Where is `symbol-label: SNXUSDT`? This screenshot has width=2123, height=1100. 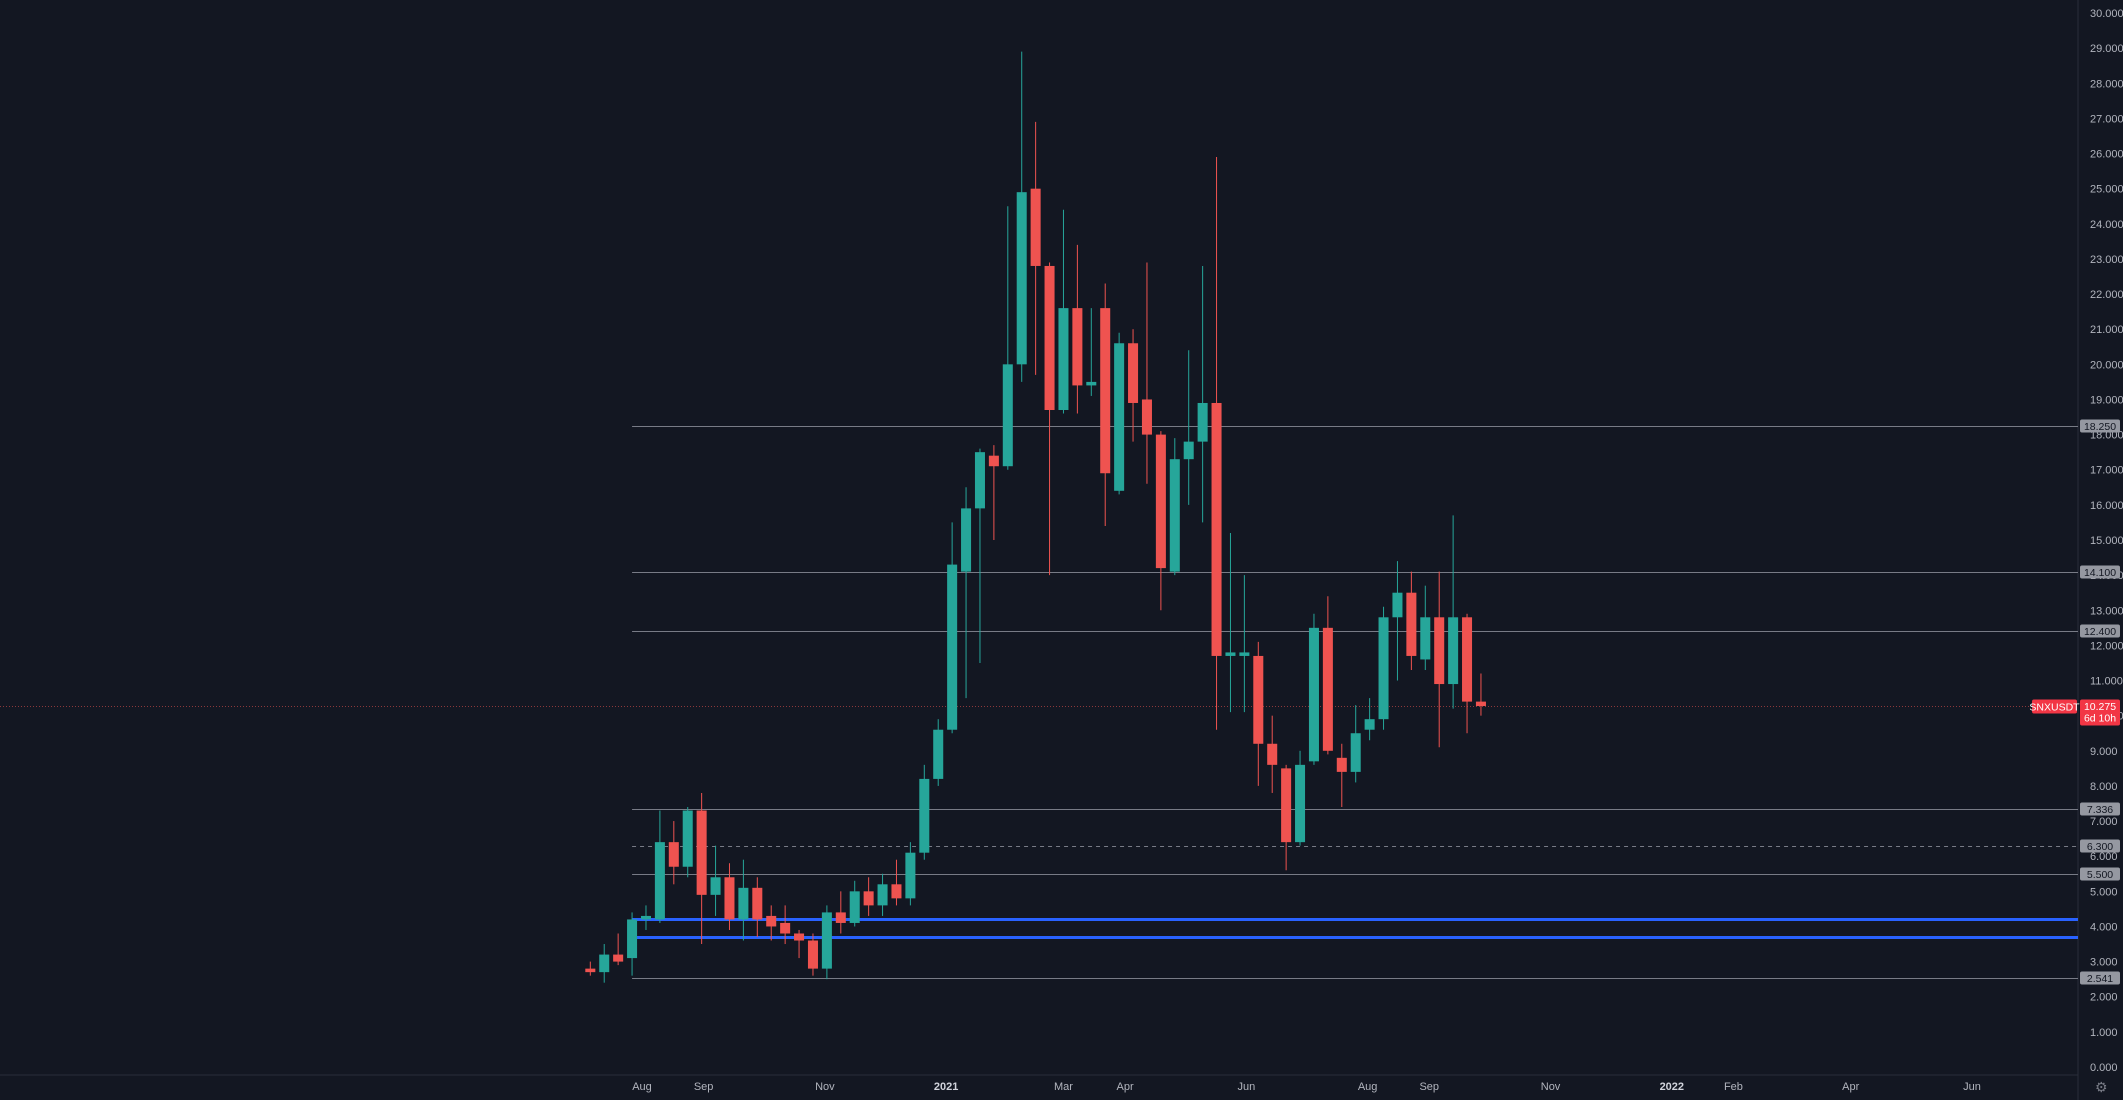 symbol-label: SNXUSDT is located at coordinates (2054, 708).